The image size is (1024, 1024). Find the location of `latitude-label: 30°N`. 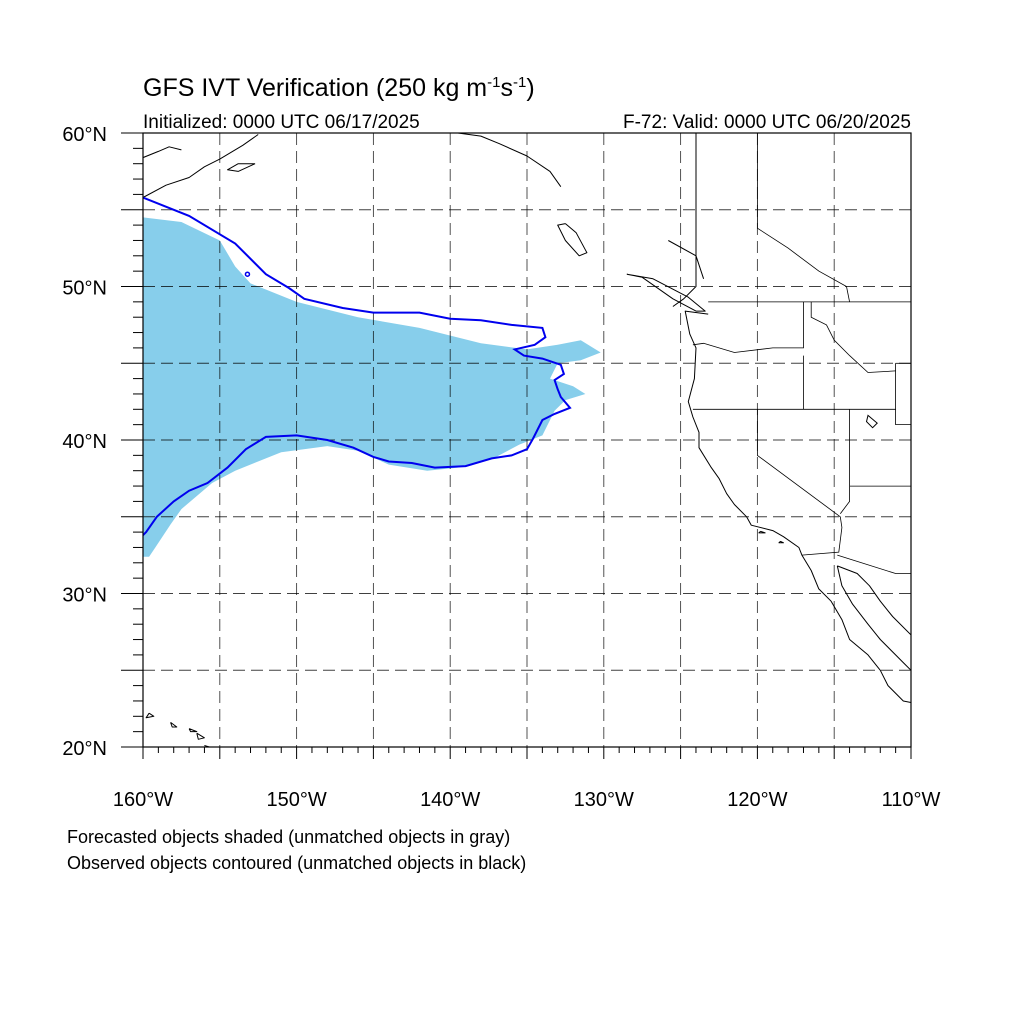

latitude-label: 30°N is located at coordinates (84, 596).